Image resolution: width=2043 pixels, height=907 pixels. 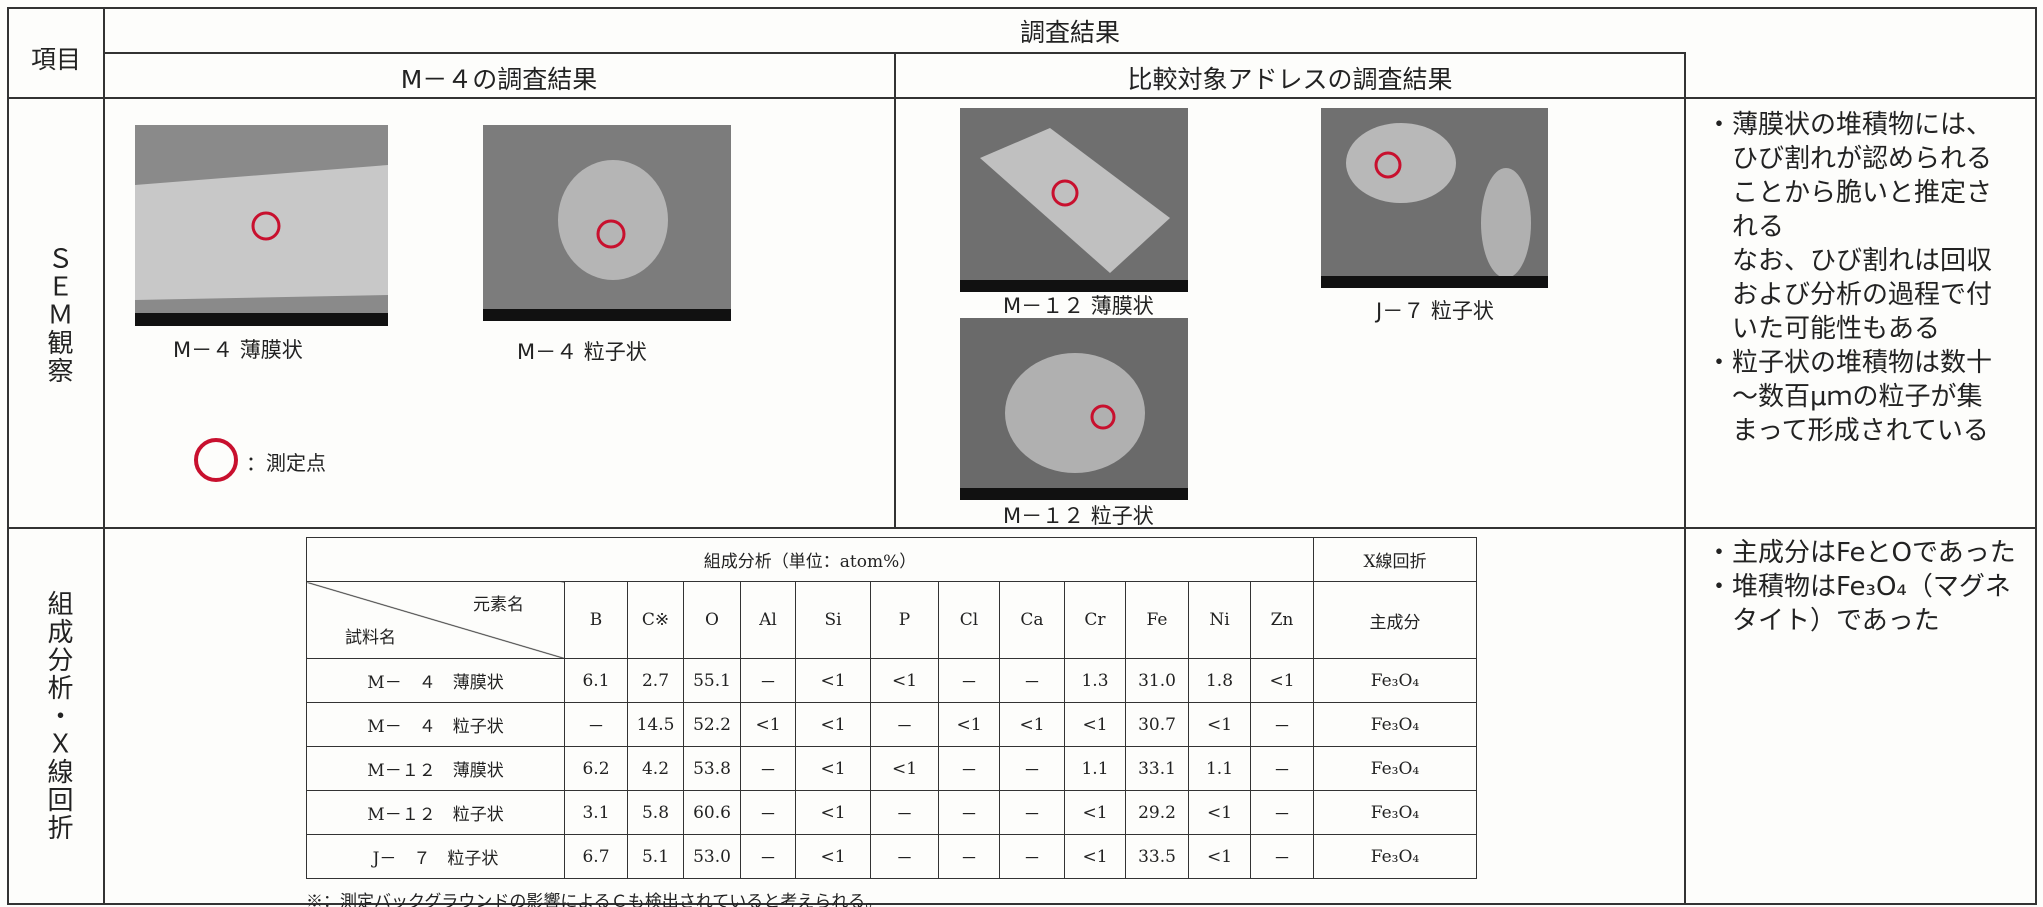 I want to click on note: ・堆積物はFe₃O₄（マグネタイト）であった, so click(x=1858, y=604).